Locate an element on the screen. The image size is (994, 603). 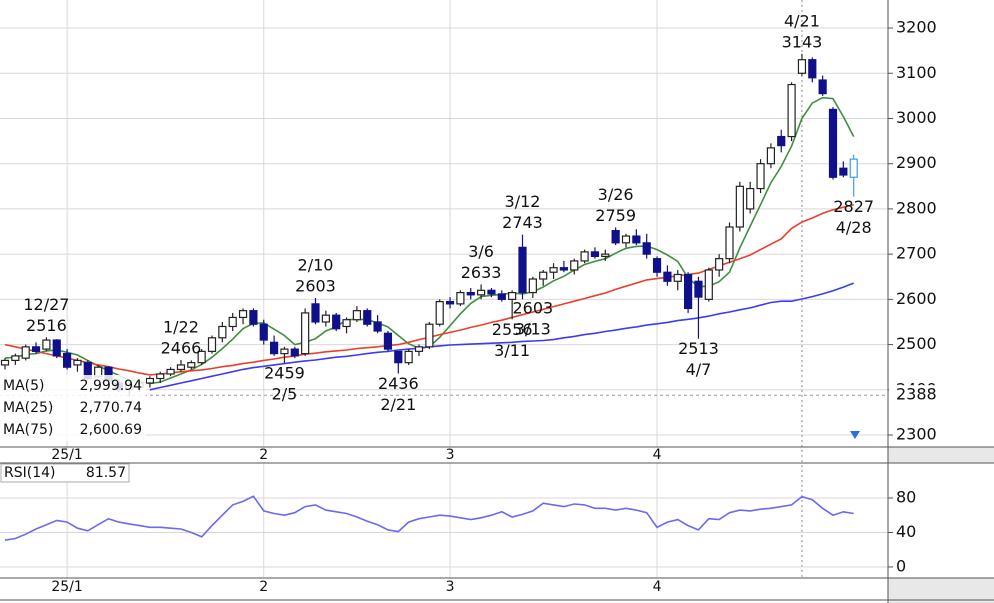
annotation-value: 2513 is located at coordinates (698, 348).